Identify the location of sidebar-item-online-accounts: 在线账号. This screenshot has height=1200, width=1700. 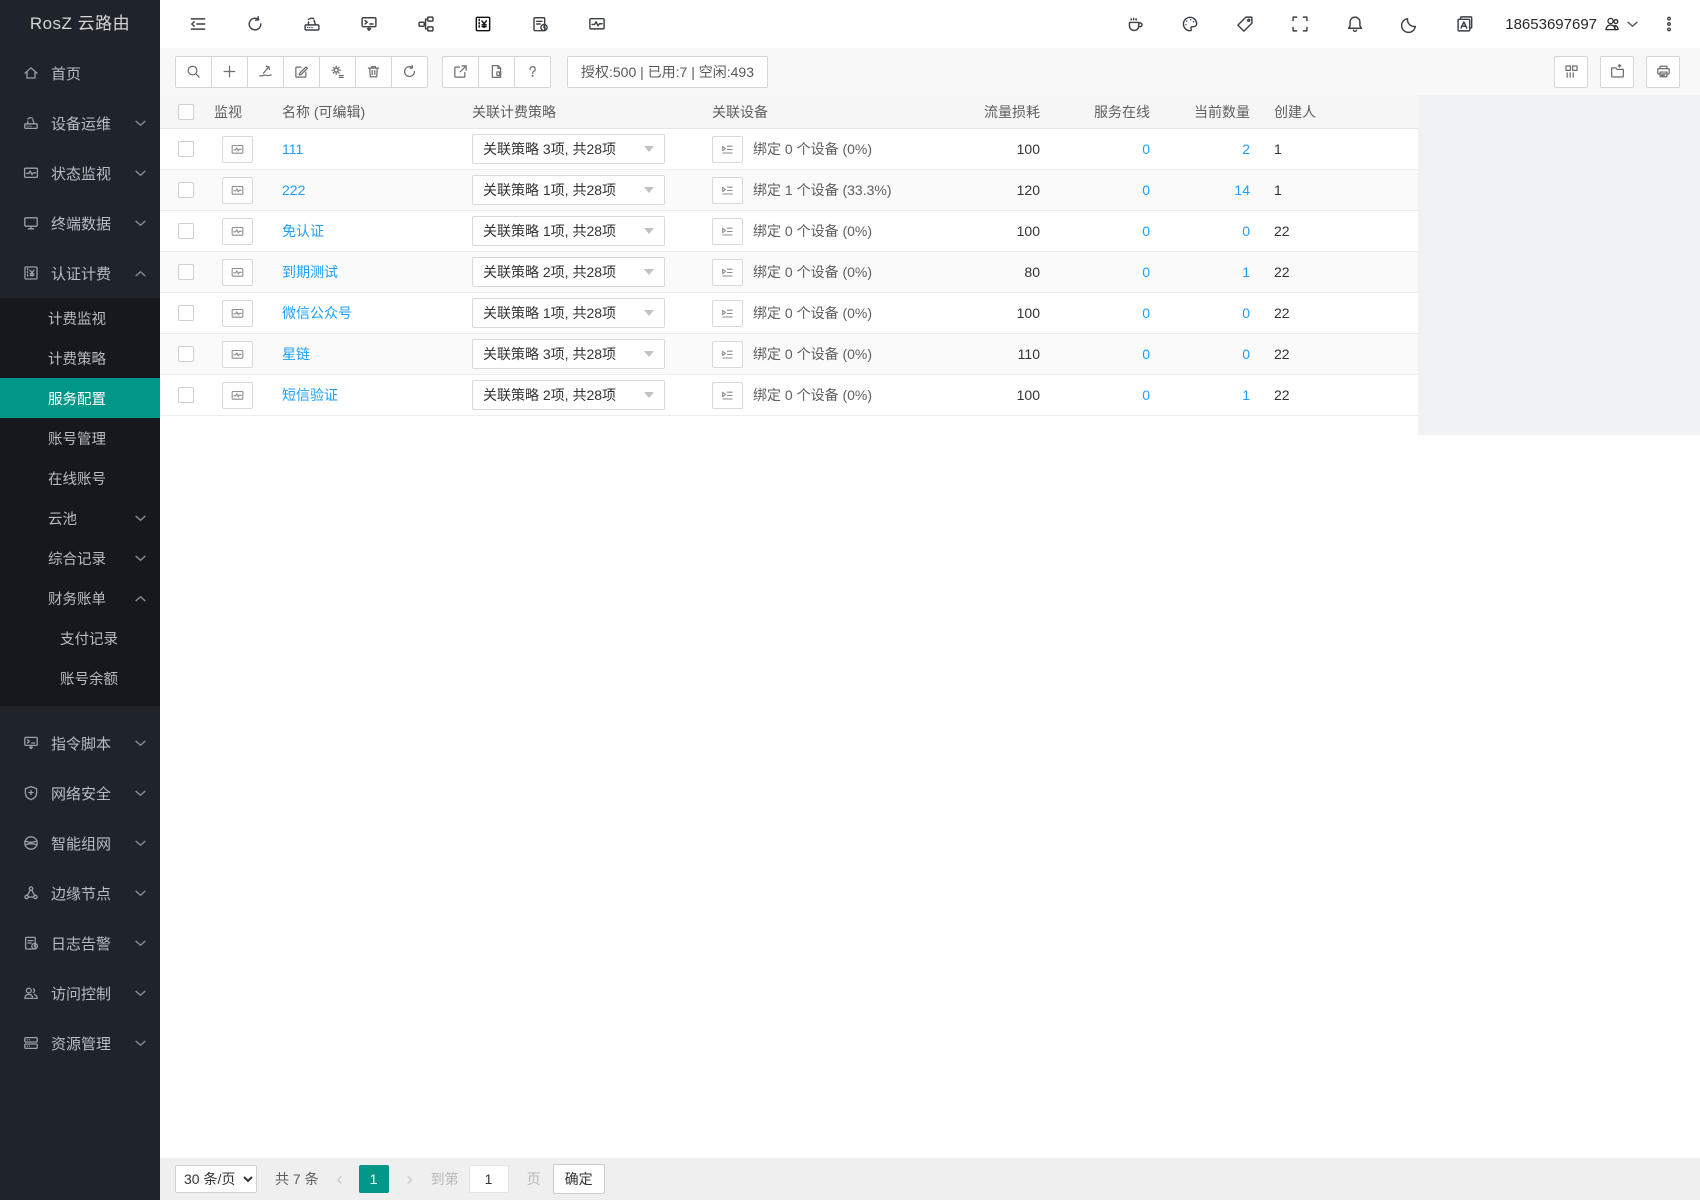
(80, 478).